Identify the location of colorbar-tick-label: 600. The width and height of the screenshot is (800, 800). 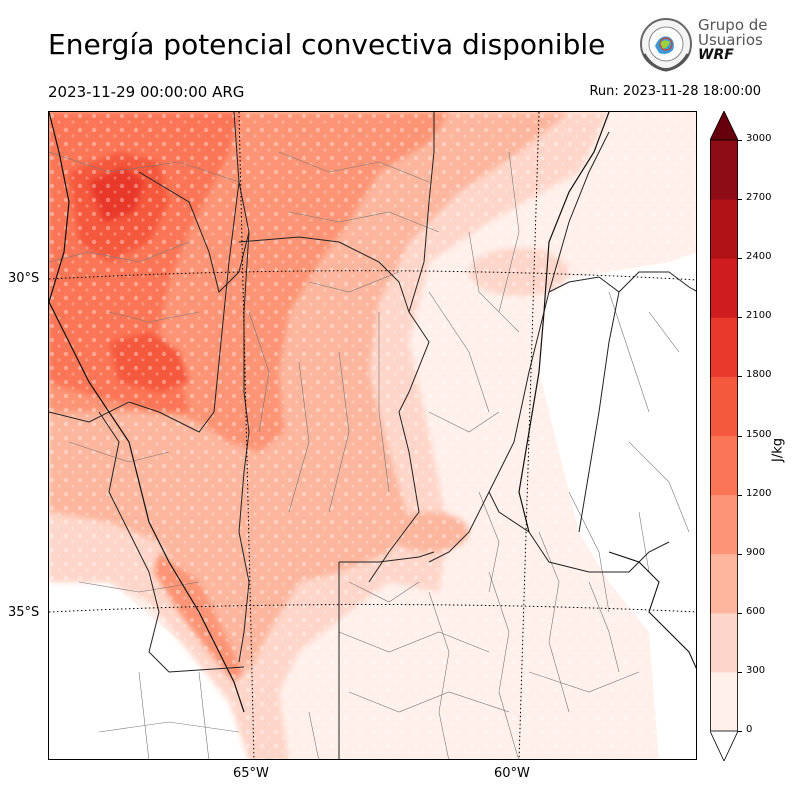
(756, 611).